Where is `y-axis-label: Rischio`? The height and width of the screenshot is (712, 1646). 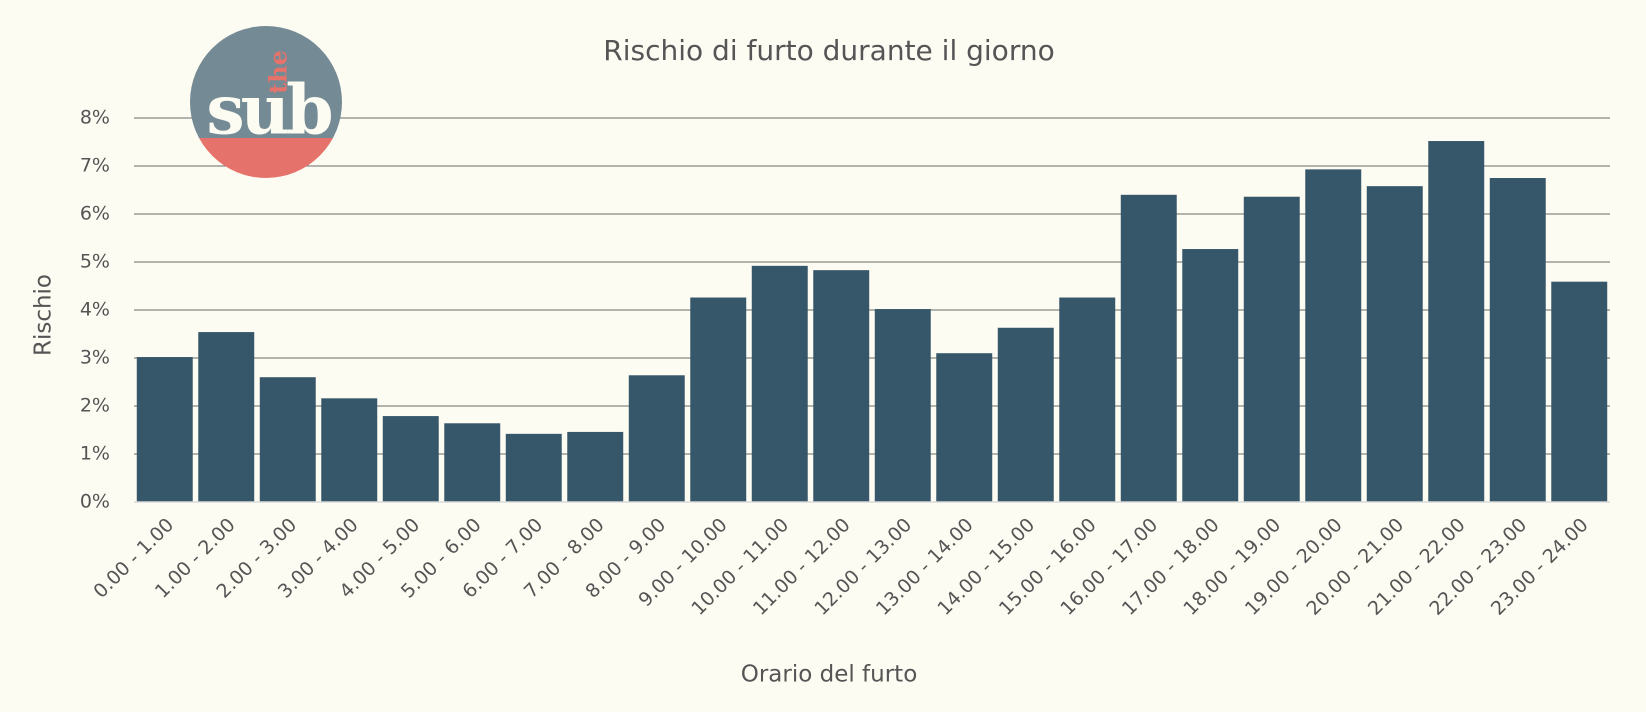 y-axis-label: Rischio is located at coordinates (44, 315).